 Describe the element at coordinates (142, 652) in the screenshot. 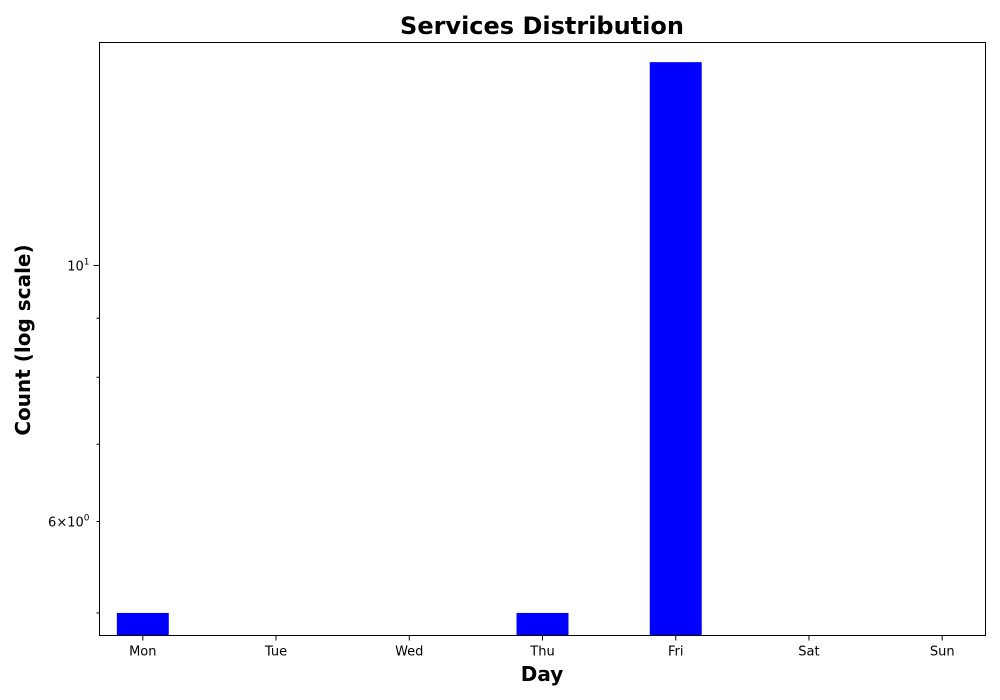

I see `x-tick-label: Mon` at that location.